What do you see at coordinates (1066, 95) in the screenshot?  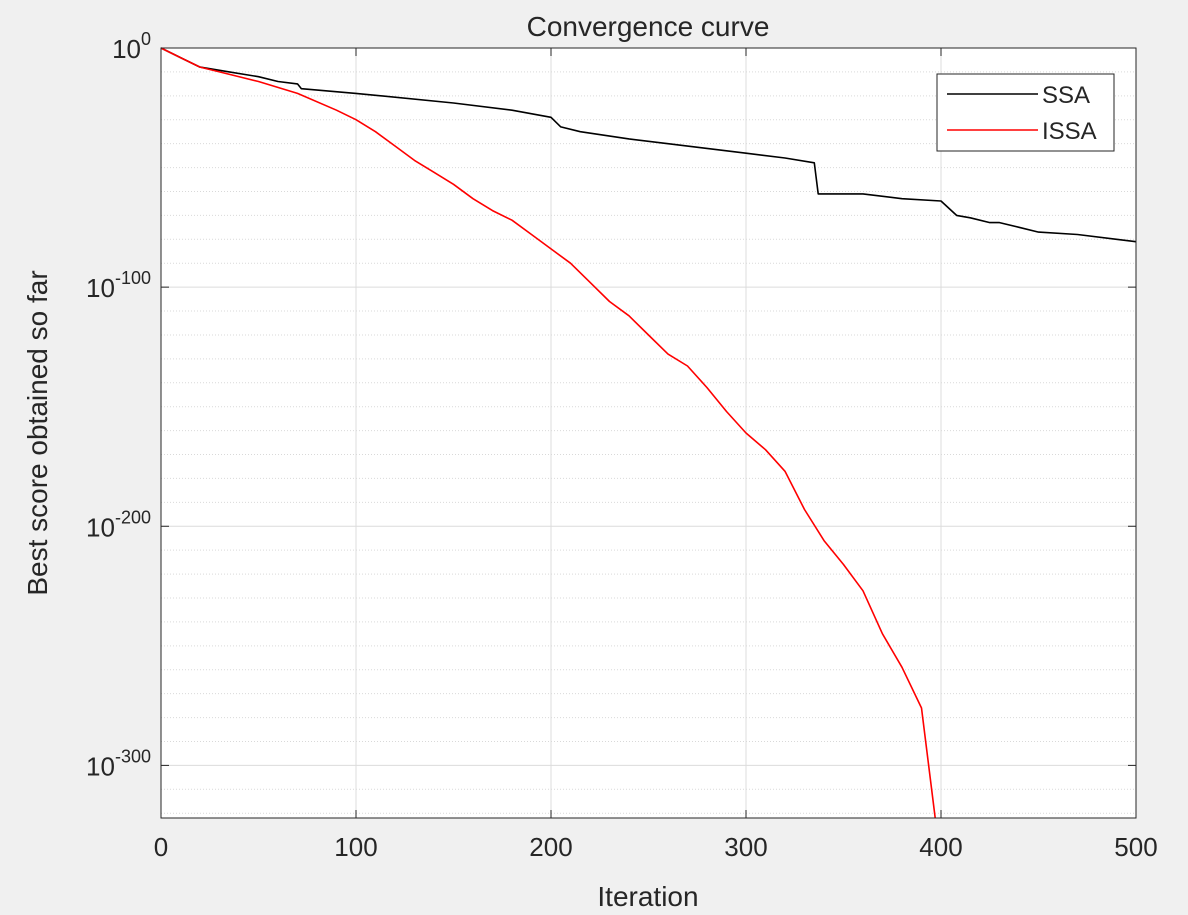 I see `legend-label-ssa: SSA` at bounding box center [1066, 95].